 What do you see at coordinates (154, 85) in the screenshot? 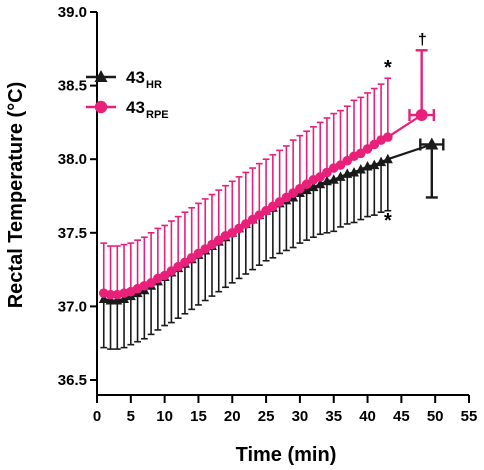
I see `legend-label-subscript: HR` at bounding box center [154, 85].